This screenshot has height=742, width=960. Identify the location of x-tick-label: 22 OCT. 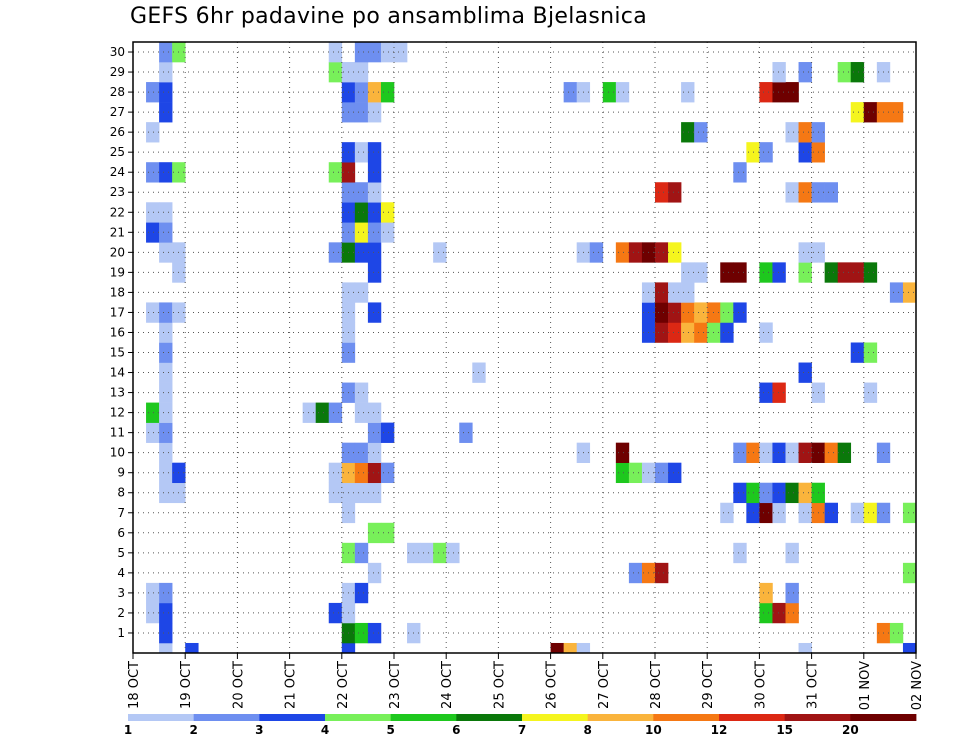
(343, 685).